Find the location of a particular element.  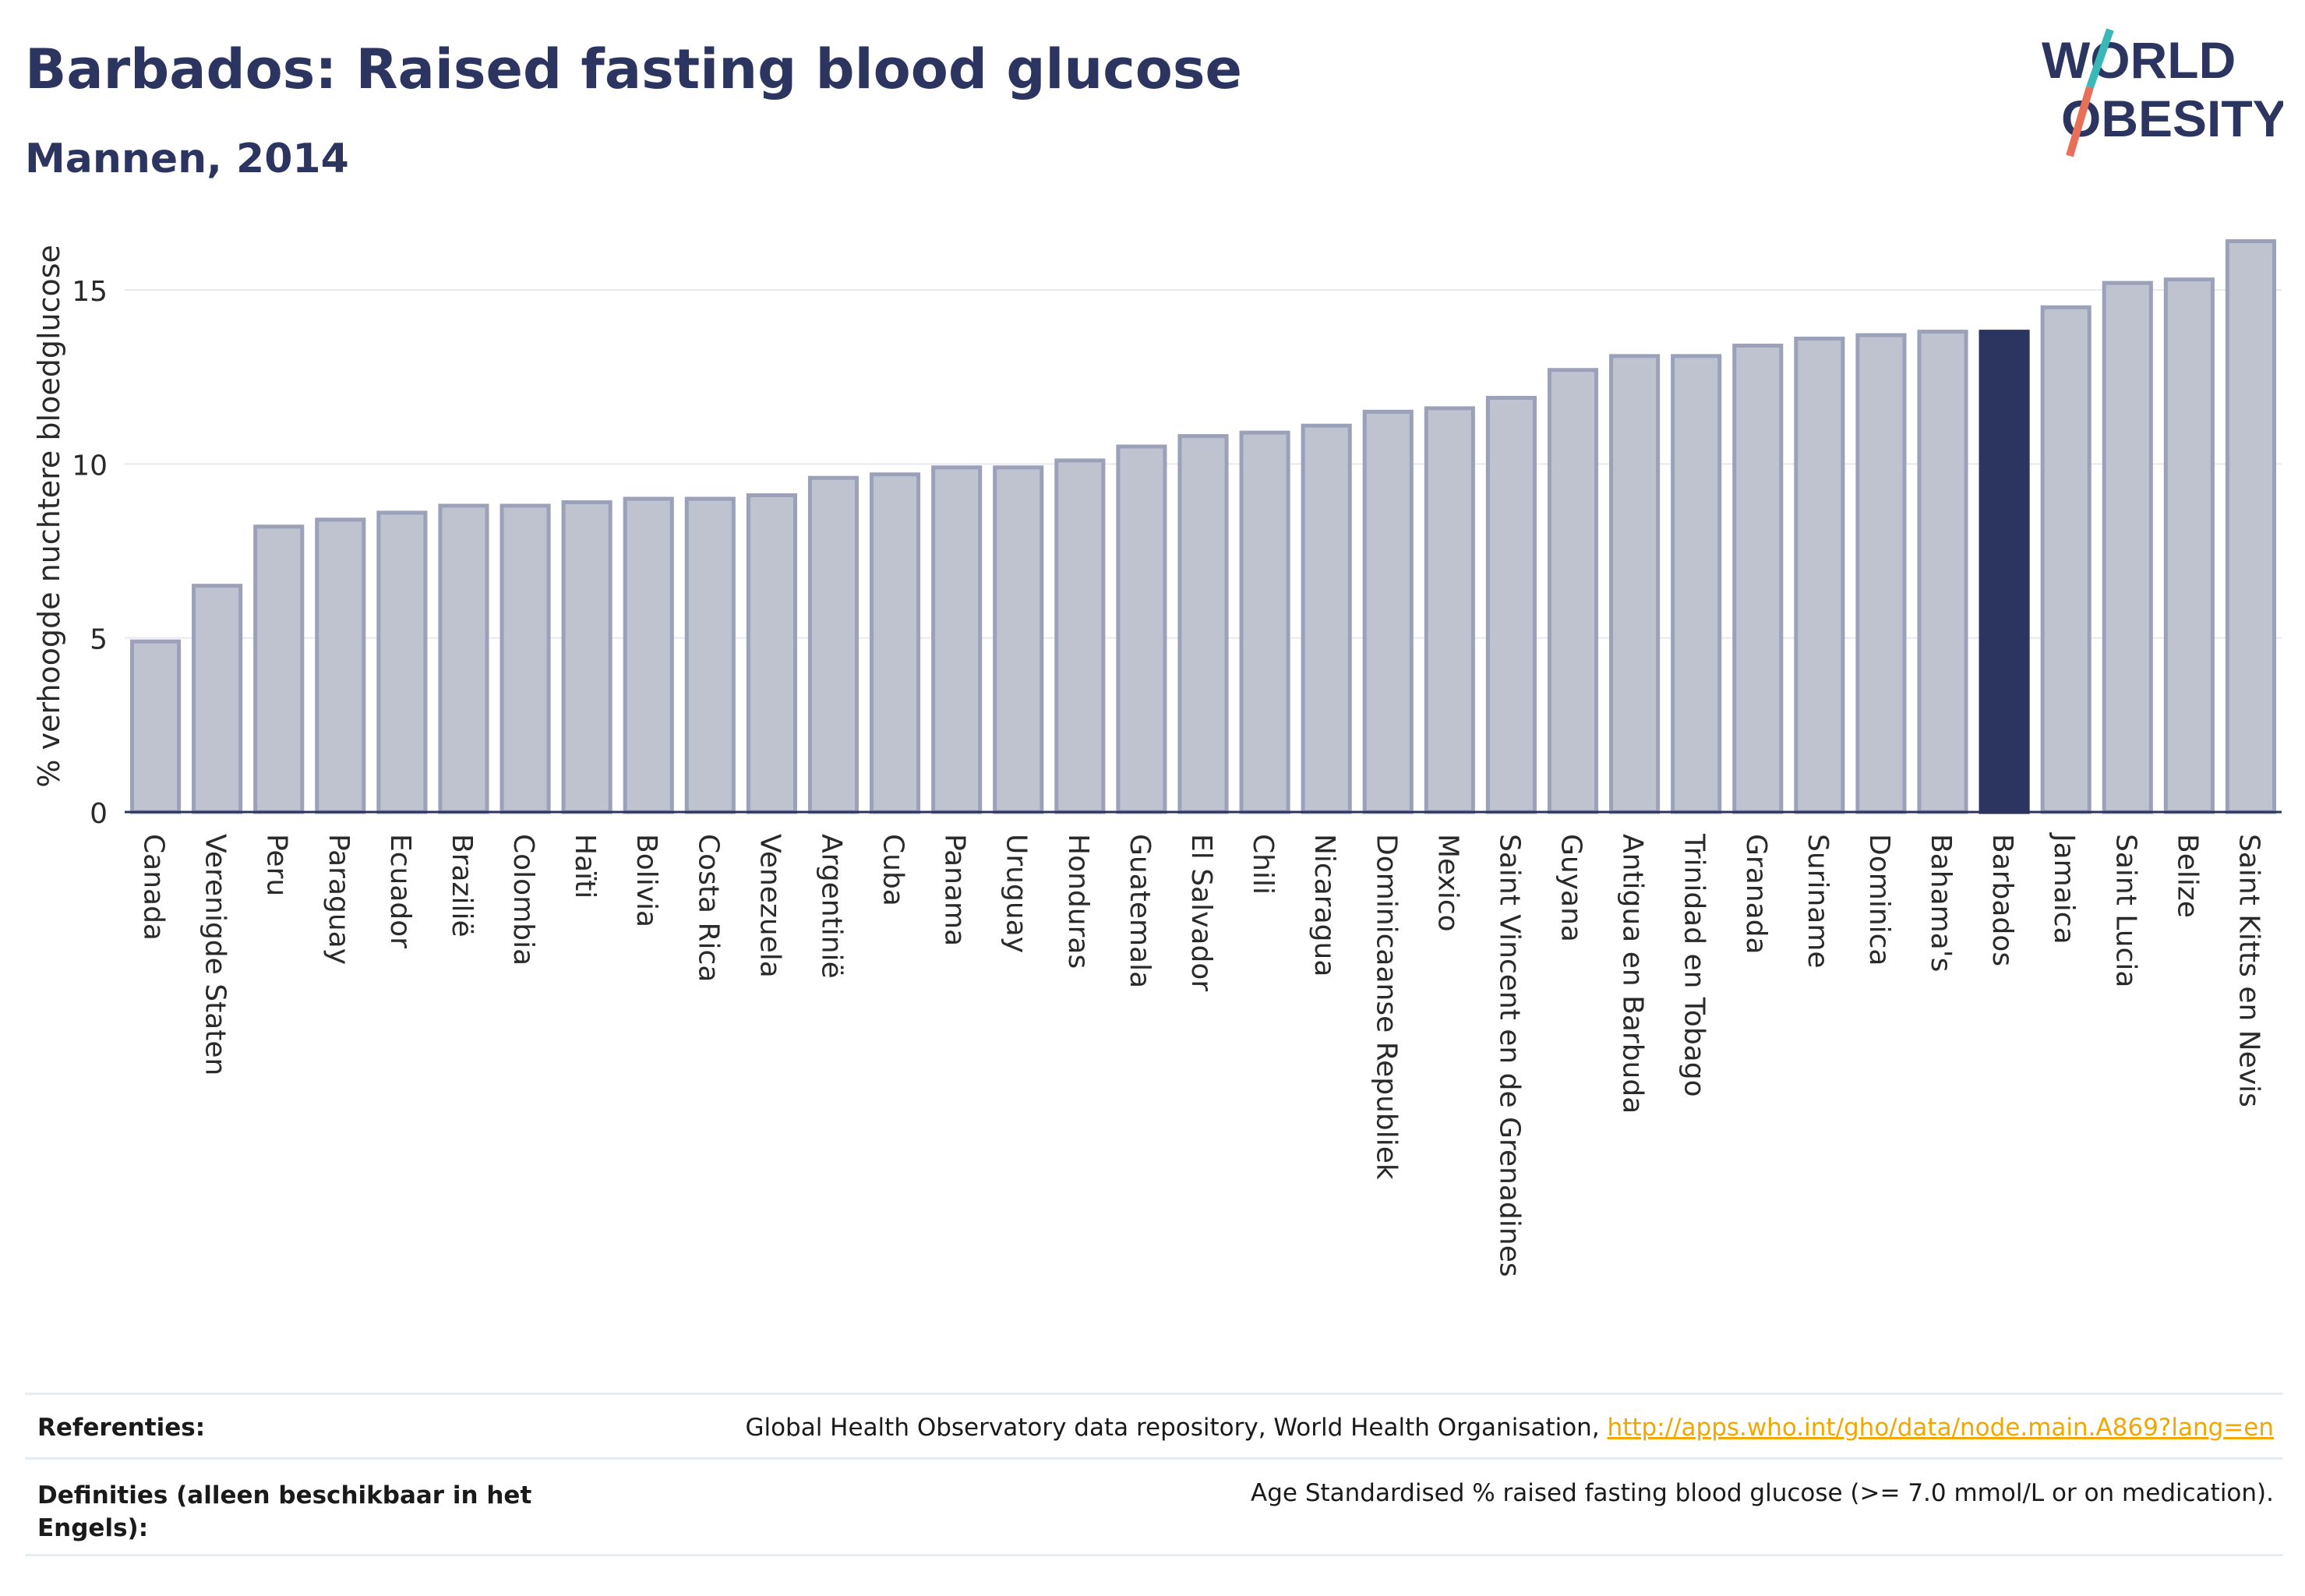

x-tick-label: Trinidad en Tobago is located at coordinates (1694, 965).